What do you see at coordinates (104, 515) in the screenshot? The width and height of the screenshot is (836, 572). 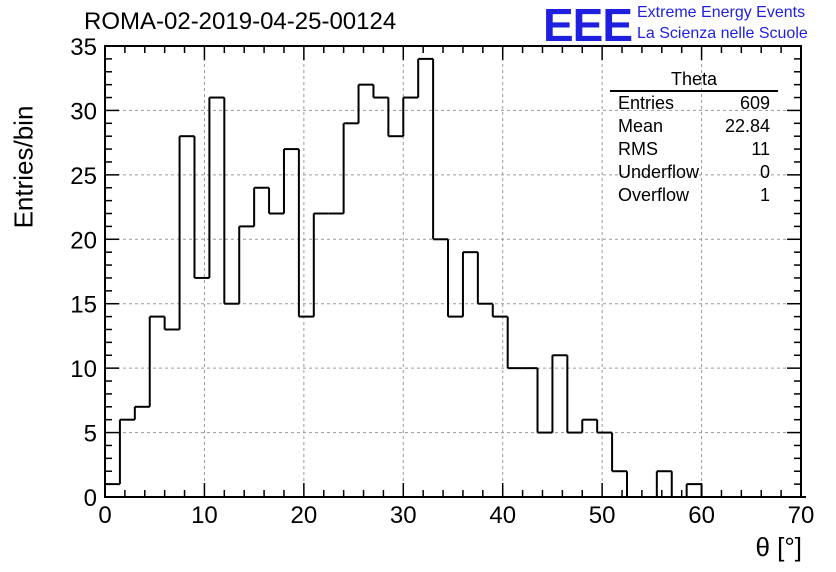 I see `x-tick-label: 0` at bounding box center [104, 515].